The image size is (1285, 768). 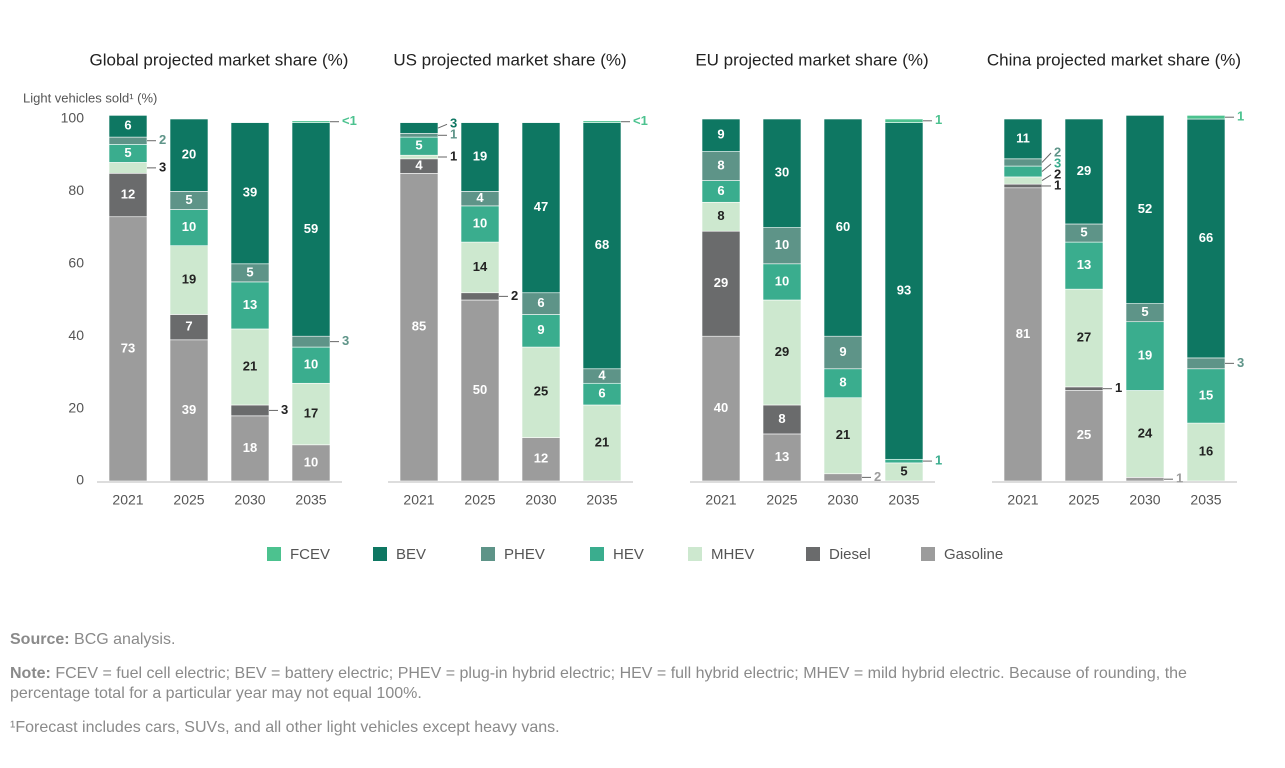 I want to click on source: Source: BCG analysis., so click(x=640, y=640).